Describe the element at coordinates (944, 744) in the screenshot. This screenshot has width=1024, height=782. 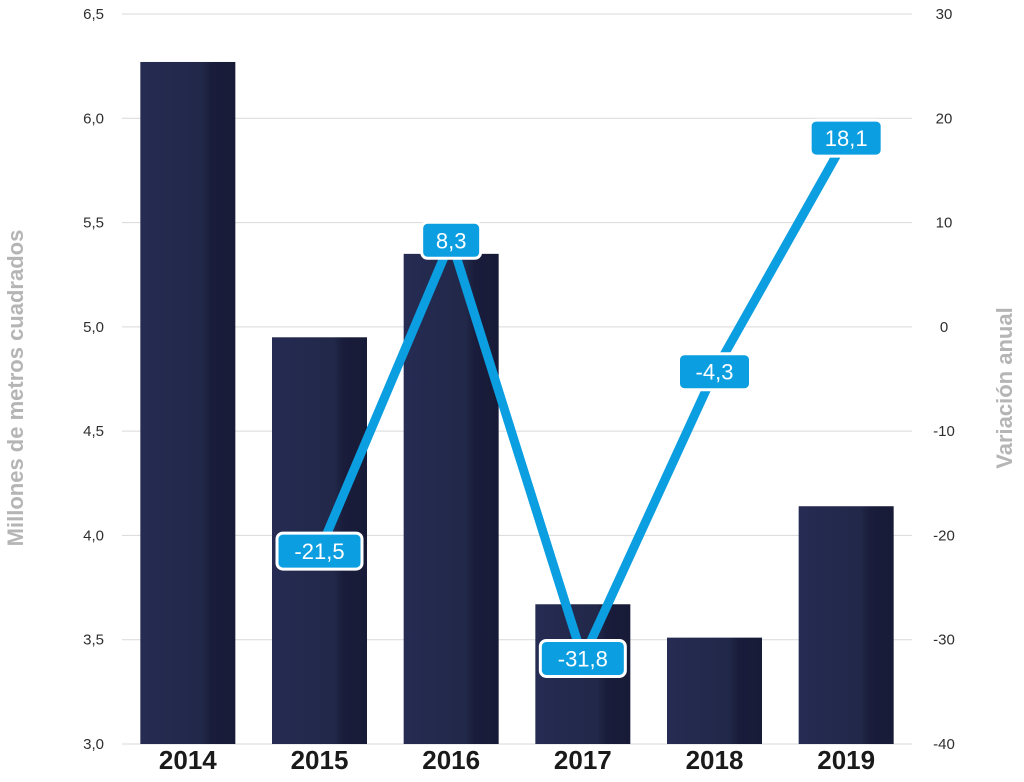
I see `y-tick-right: -40` at that location.